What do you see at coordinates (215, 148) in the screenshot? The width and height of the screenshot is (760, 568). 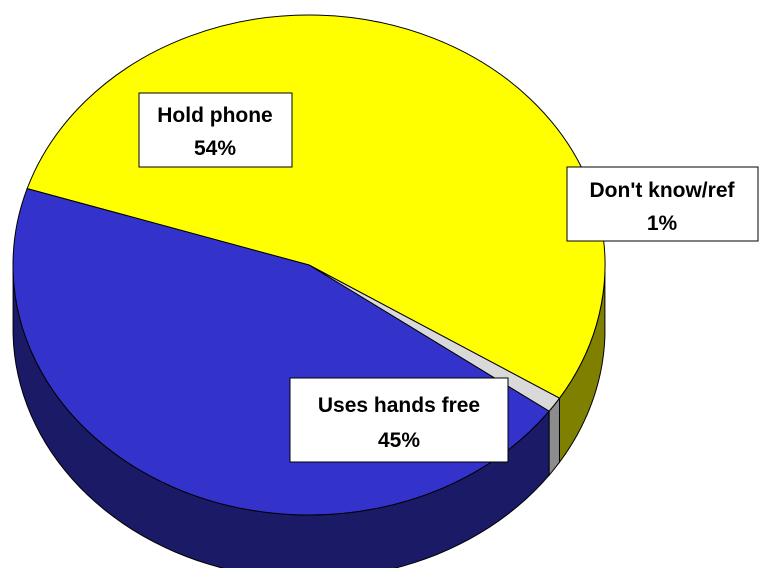 I see `label-value-hold-phone: 54%` at bounding box center [215, 148].